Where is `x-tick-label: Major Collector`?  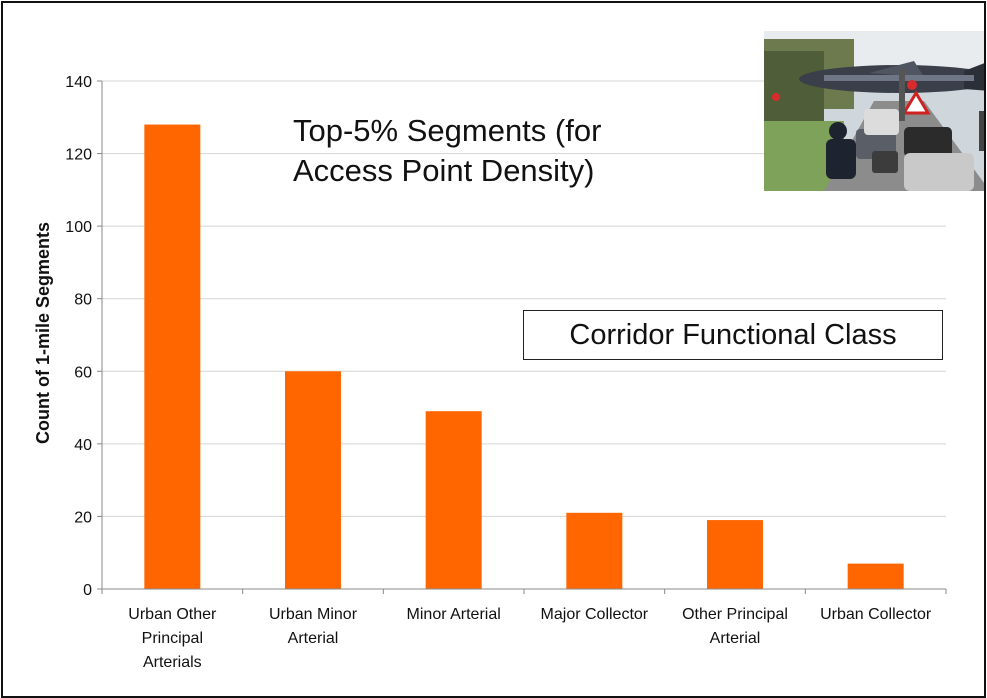
x-tick-label: Major Collector is located at coordinates (595, 614).